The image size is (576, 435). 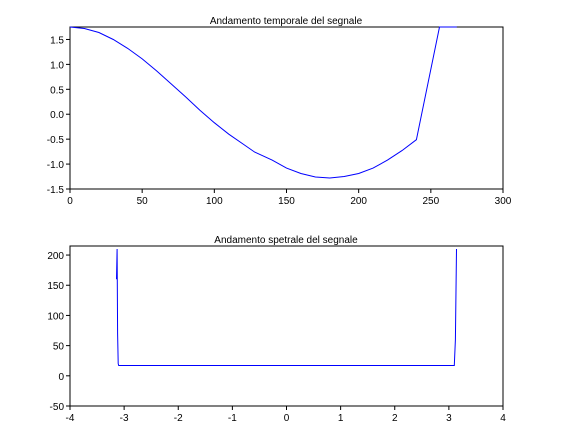 I want to click on time-domain-x-tick-label: 0, so click(x=70, y=201).